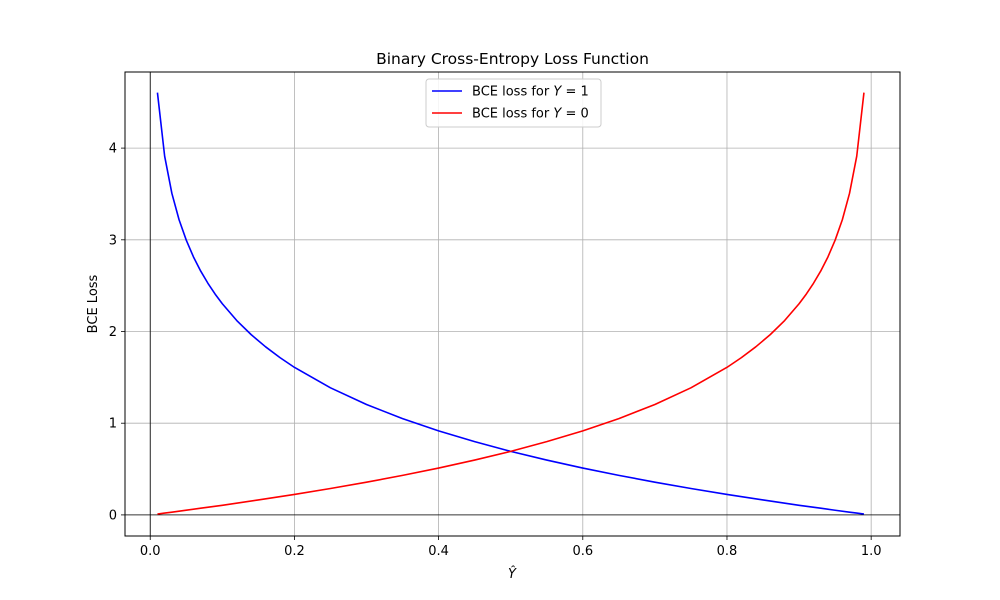 This screenshot has height=600, width=1000. What do you see at coordinates (113, 240) in the screenshot?
I see `y-tick-label: 3` at bounding box center [113, 240].